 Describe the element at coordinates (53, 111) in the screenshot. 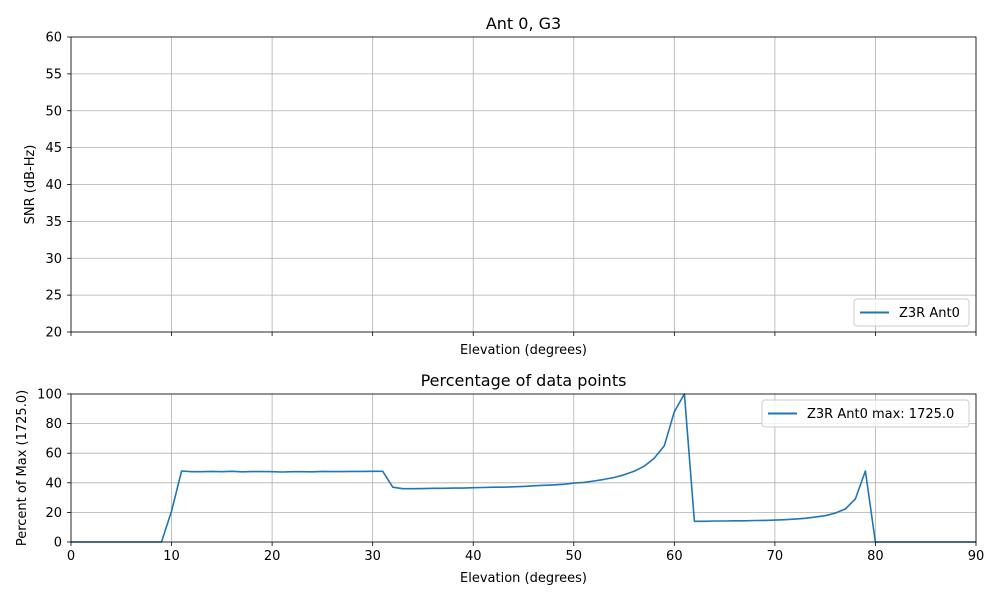

I see `snr-chart-y-tick-label: 50` at that location.